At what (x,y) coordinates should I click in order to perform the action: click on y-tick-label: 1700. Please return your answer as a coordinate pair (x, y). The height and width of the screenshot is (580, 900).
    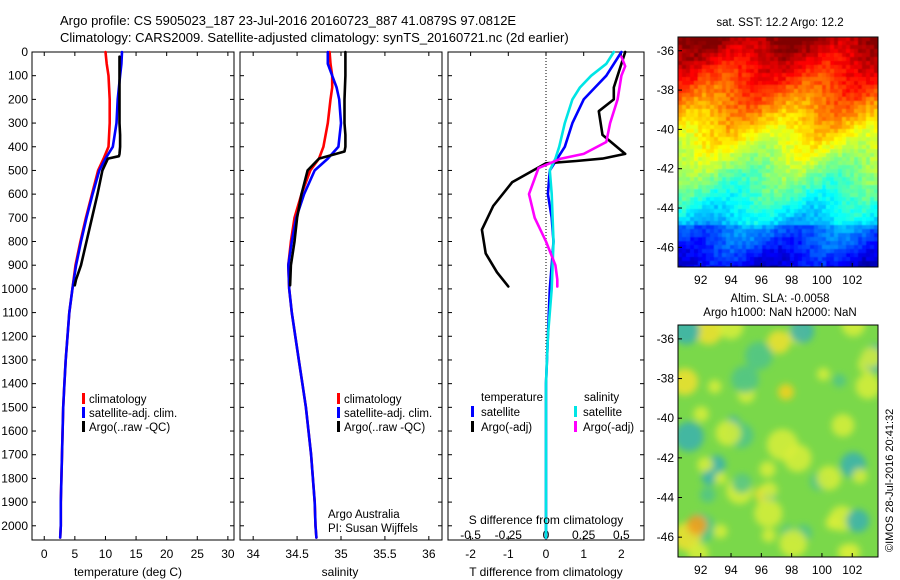
    Looking at the image, I should click on (14, 455).